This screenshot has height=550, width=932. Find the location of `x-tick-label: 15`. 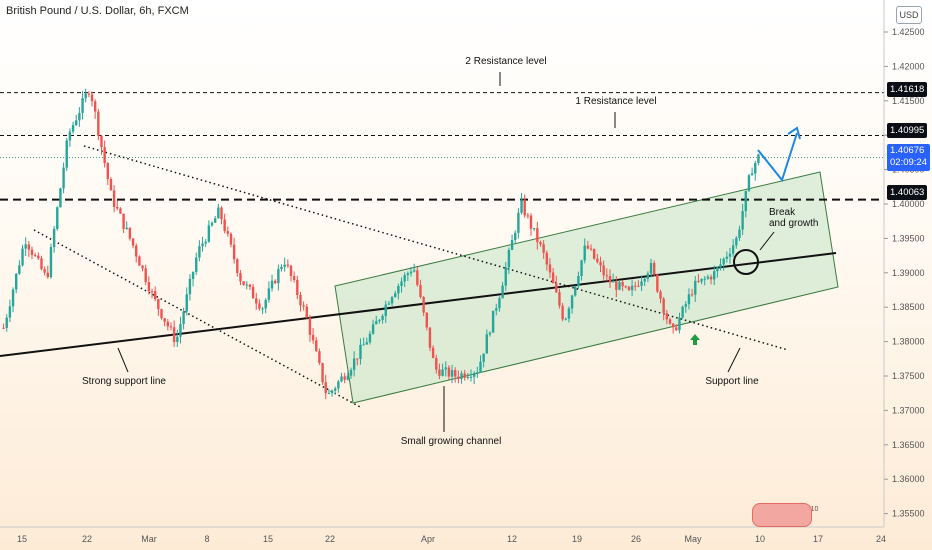

x-tick-label: 15 is located at coordinates (22, 539).